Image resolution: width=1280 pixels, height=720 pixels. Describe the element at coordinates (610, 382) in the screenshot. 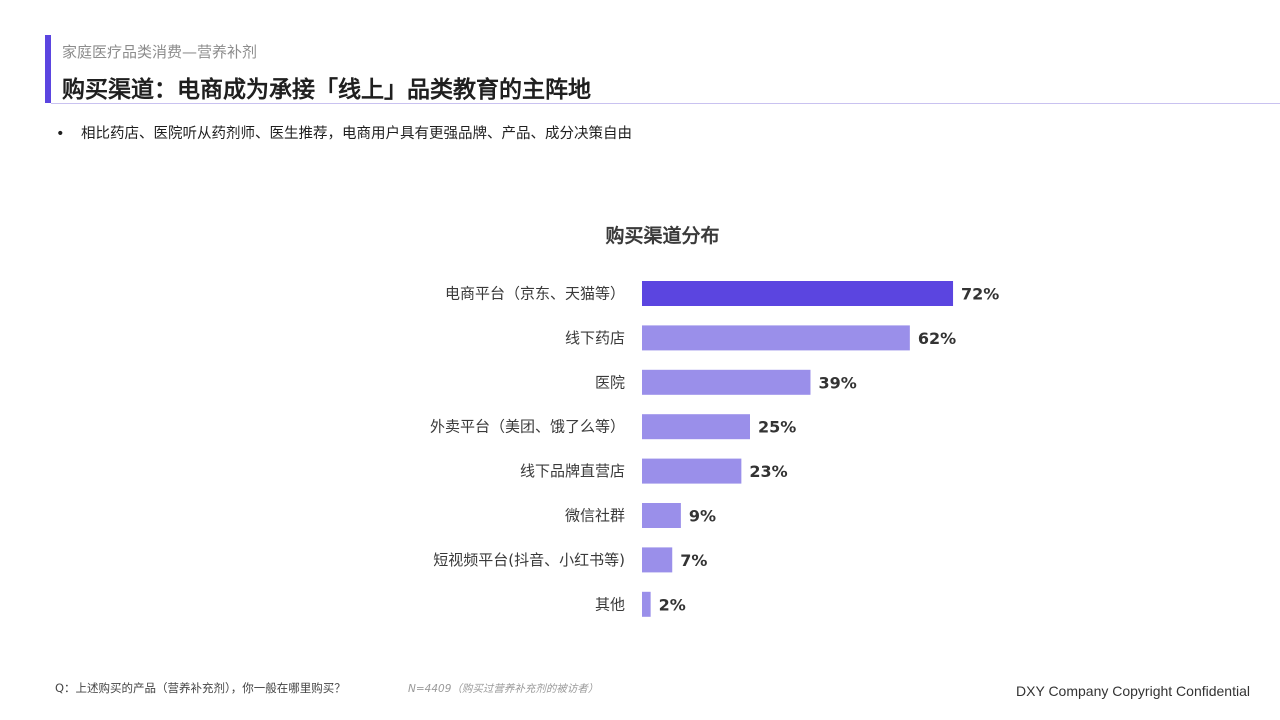

I see `category-label: 医院` at that location.